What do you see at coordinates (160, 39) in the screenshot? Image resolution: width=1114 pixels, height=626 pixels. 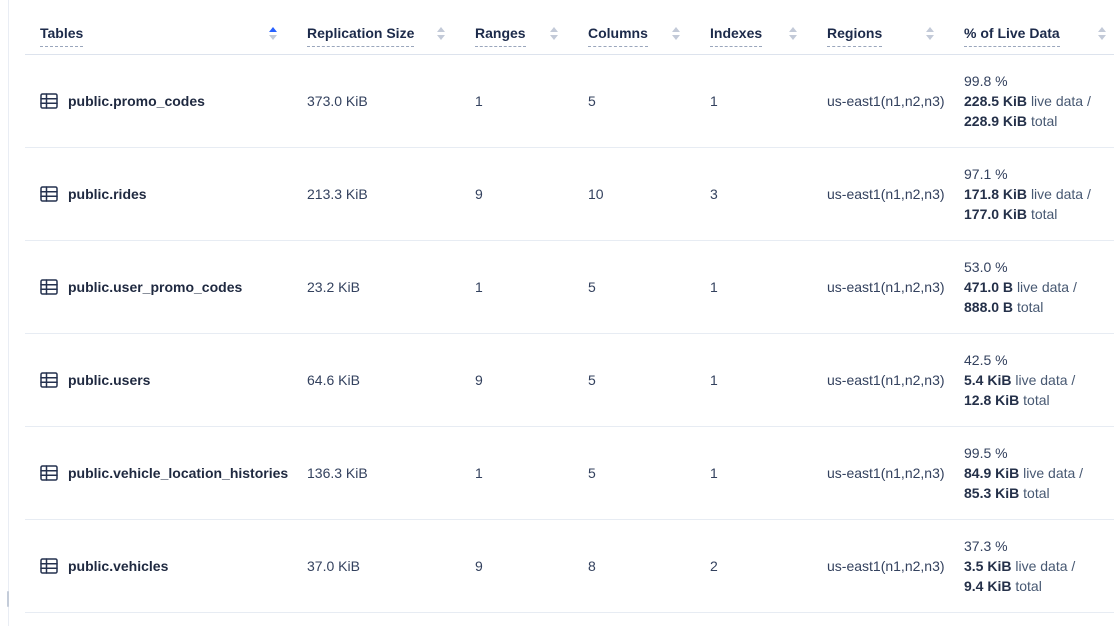 I see `column-header-tables: Tables` at bounding box center [160, 39].